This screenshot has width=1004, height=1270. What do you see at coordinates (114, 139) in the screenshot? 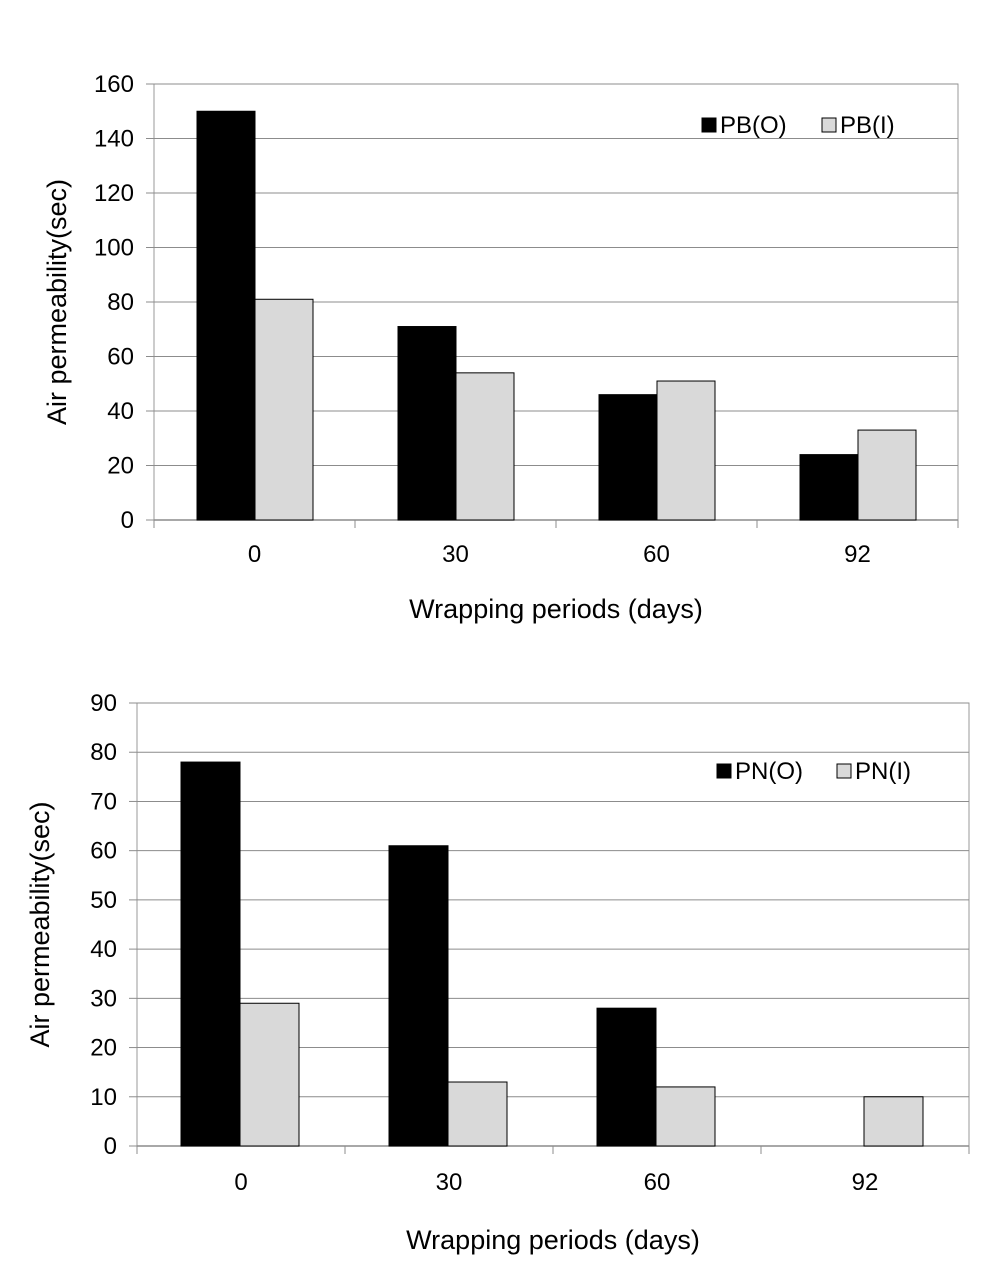
I see `y-tick-label: 140` at bounding box center [114, 139].